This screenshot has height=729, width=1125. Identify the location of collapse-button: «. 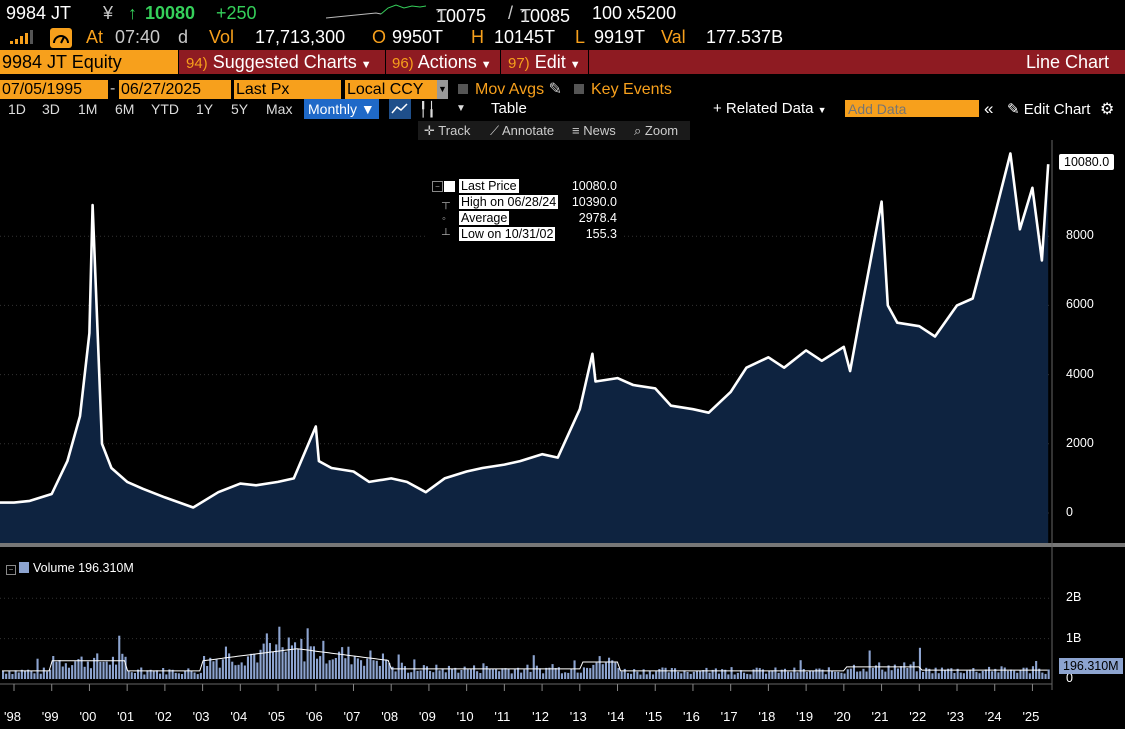
(989, 108).